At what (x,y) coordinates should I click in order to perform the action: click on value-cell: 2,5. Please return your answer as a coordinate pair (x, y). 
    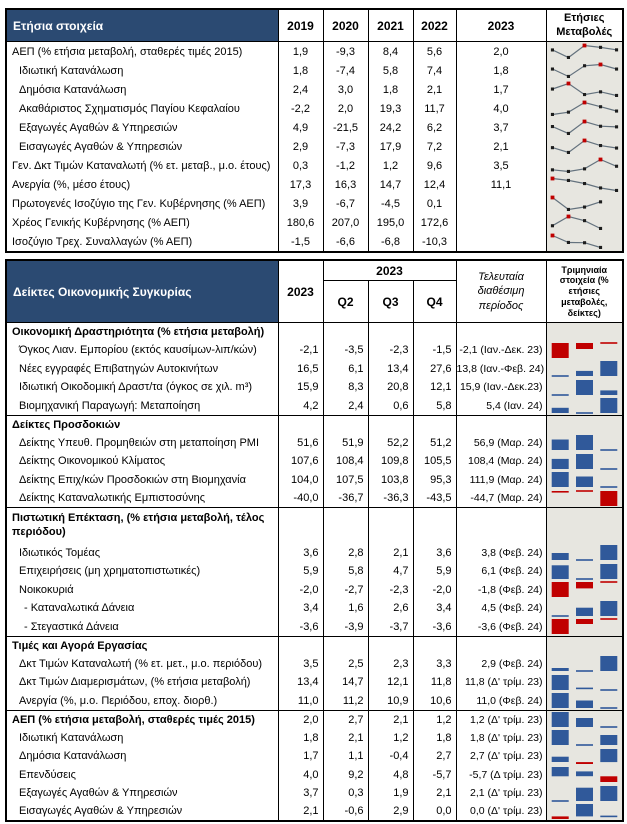
    Looking at the image, I should click on (345, 663).